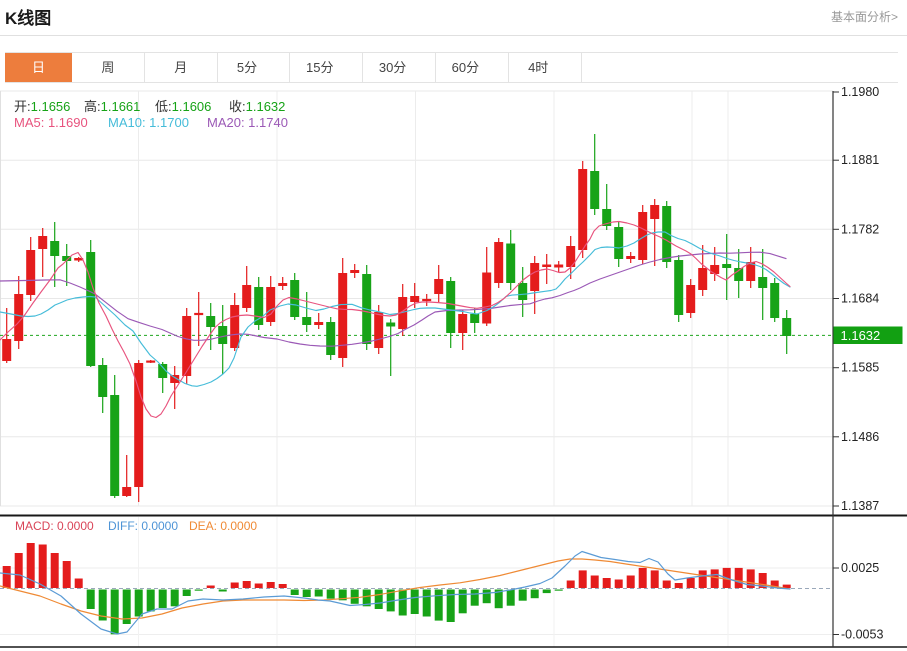 The image size is (907, 651). Describe the element at coordinates (862, 635) in the screenshot. I see `svg-text: -0.0053` at that location.